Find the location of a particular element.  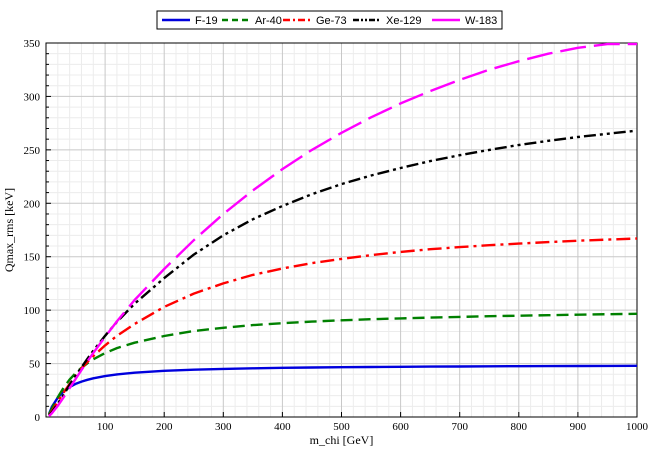

legend-label-w-183: W-183 is located at coordinates (481, 21).